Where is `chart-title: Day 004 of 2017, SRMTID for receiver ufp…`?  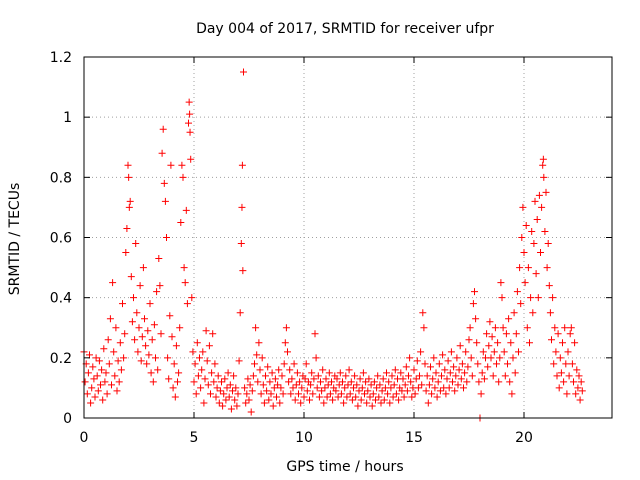
chart-title: Day 004 of 2017, SRMTID for receiver ufp… is located at coordinates (345, 29).